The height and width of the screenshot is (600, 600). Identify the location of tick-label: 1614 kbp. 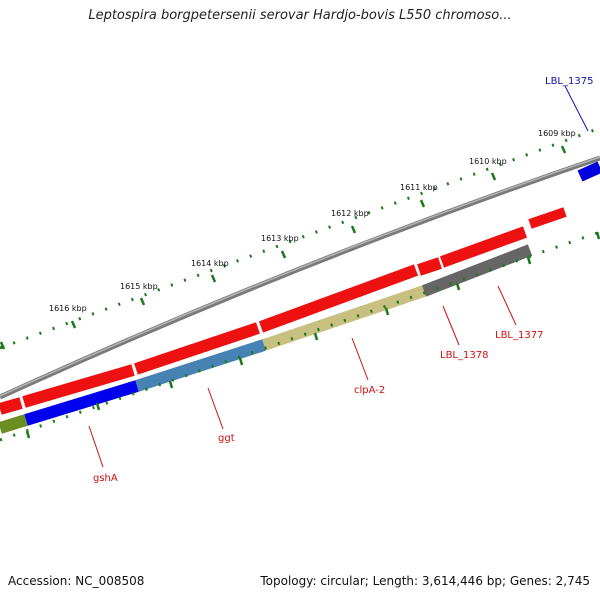
(210, 263).